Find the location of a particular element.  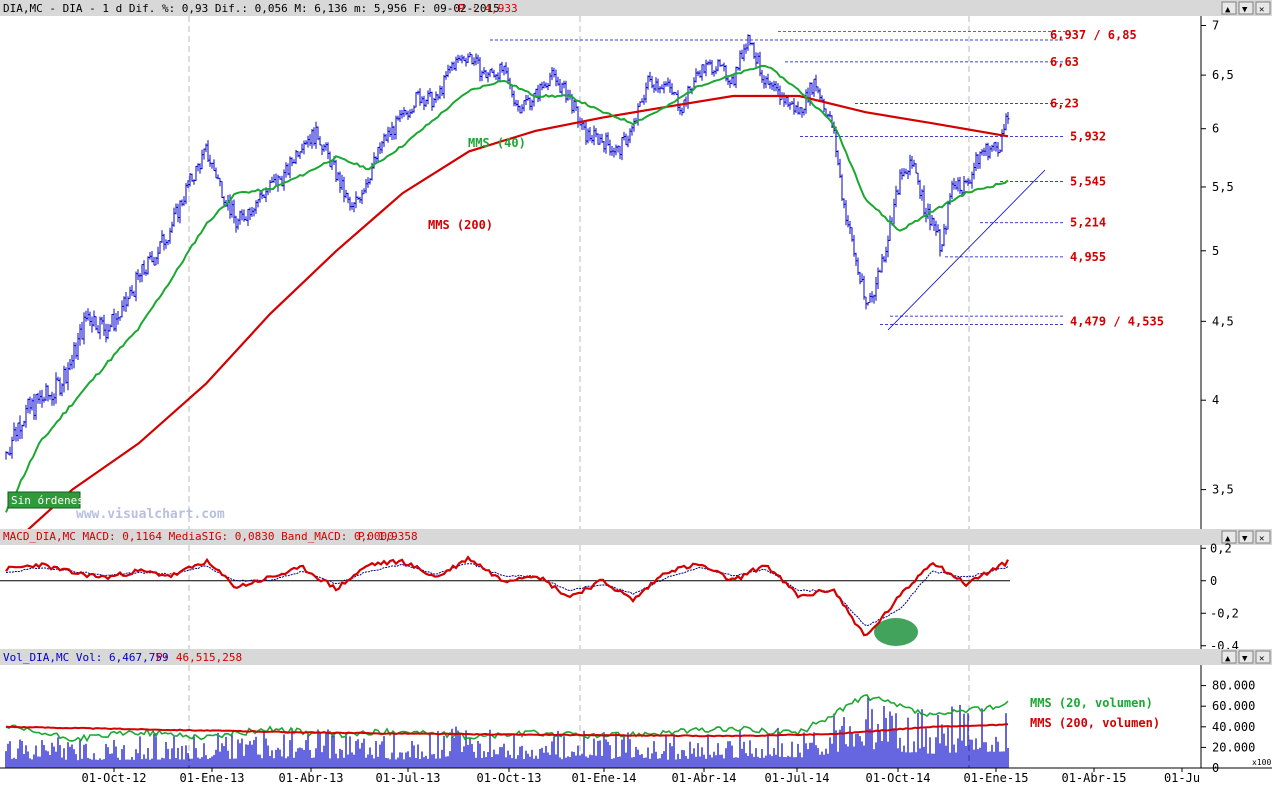

price-y-tick-label: 3,5 is located at coordinates (1223, 490).